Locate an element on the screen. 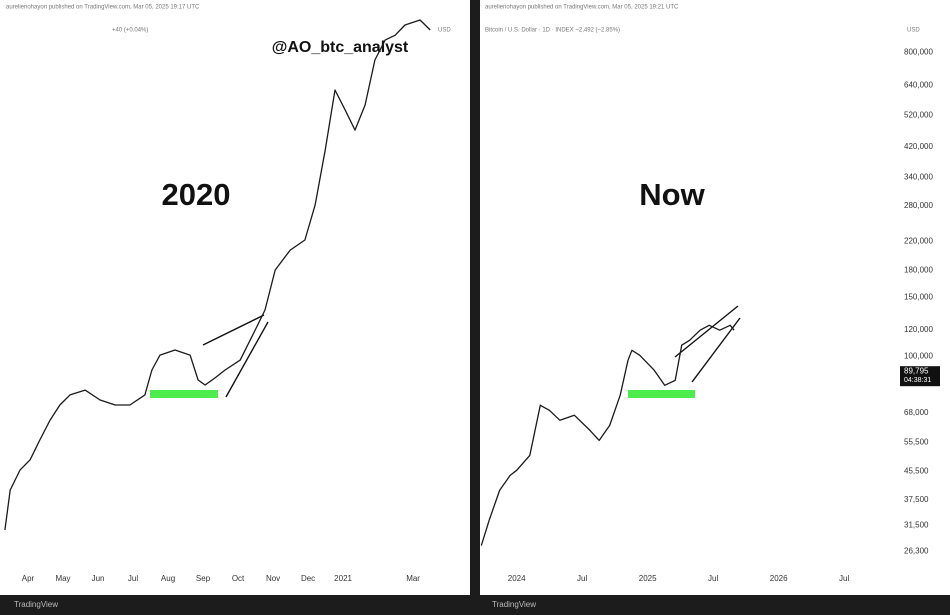 The height and width of the screenshot is (615, 950). x-tick-label: Aug is located at coordinates (168, 578).